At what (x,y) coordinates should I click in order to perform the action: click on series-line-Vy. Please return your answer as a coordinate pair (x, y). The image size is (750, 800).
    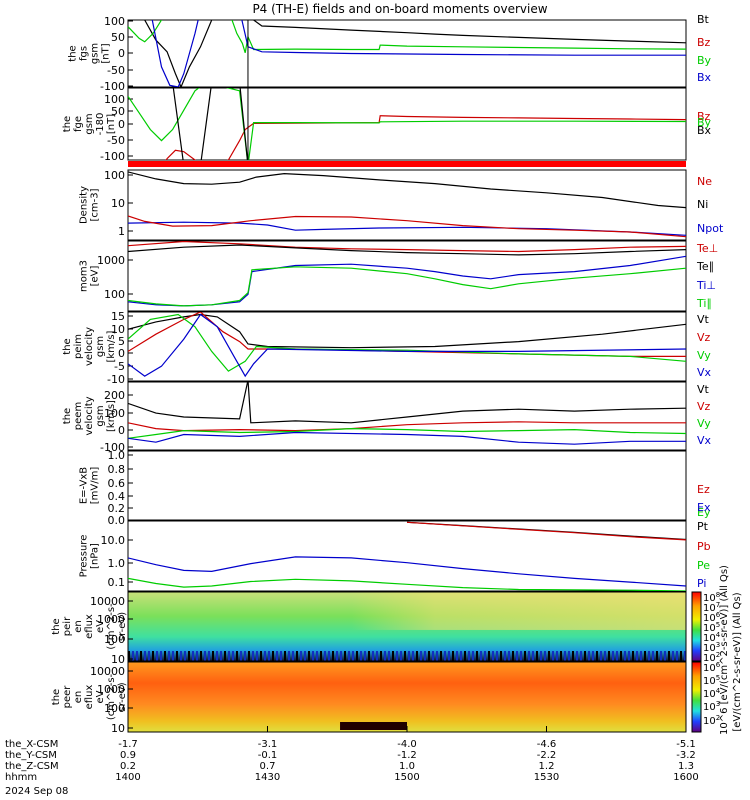
    Looking at the image, I should click on (407, 342).